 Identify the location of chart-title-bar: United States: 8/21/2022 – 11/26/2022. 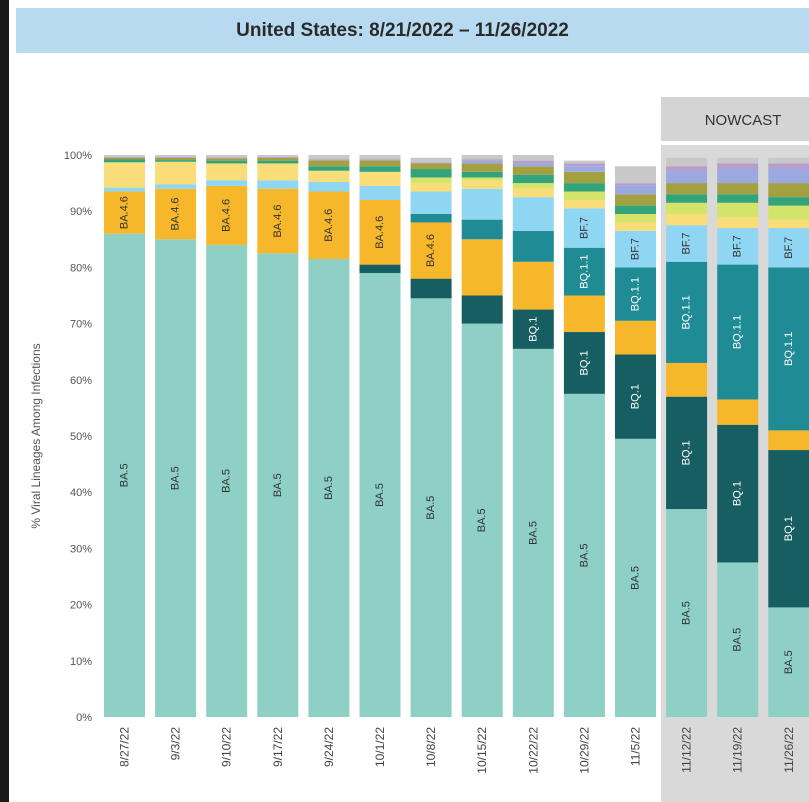
(412, 30).